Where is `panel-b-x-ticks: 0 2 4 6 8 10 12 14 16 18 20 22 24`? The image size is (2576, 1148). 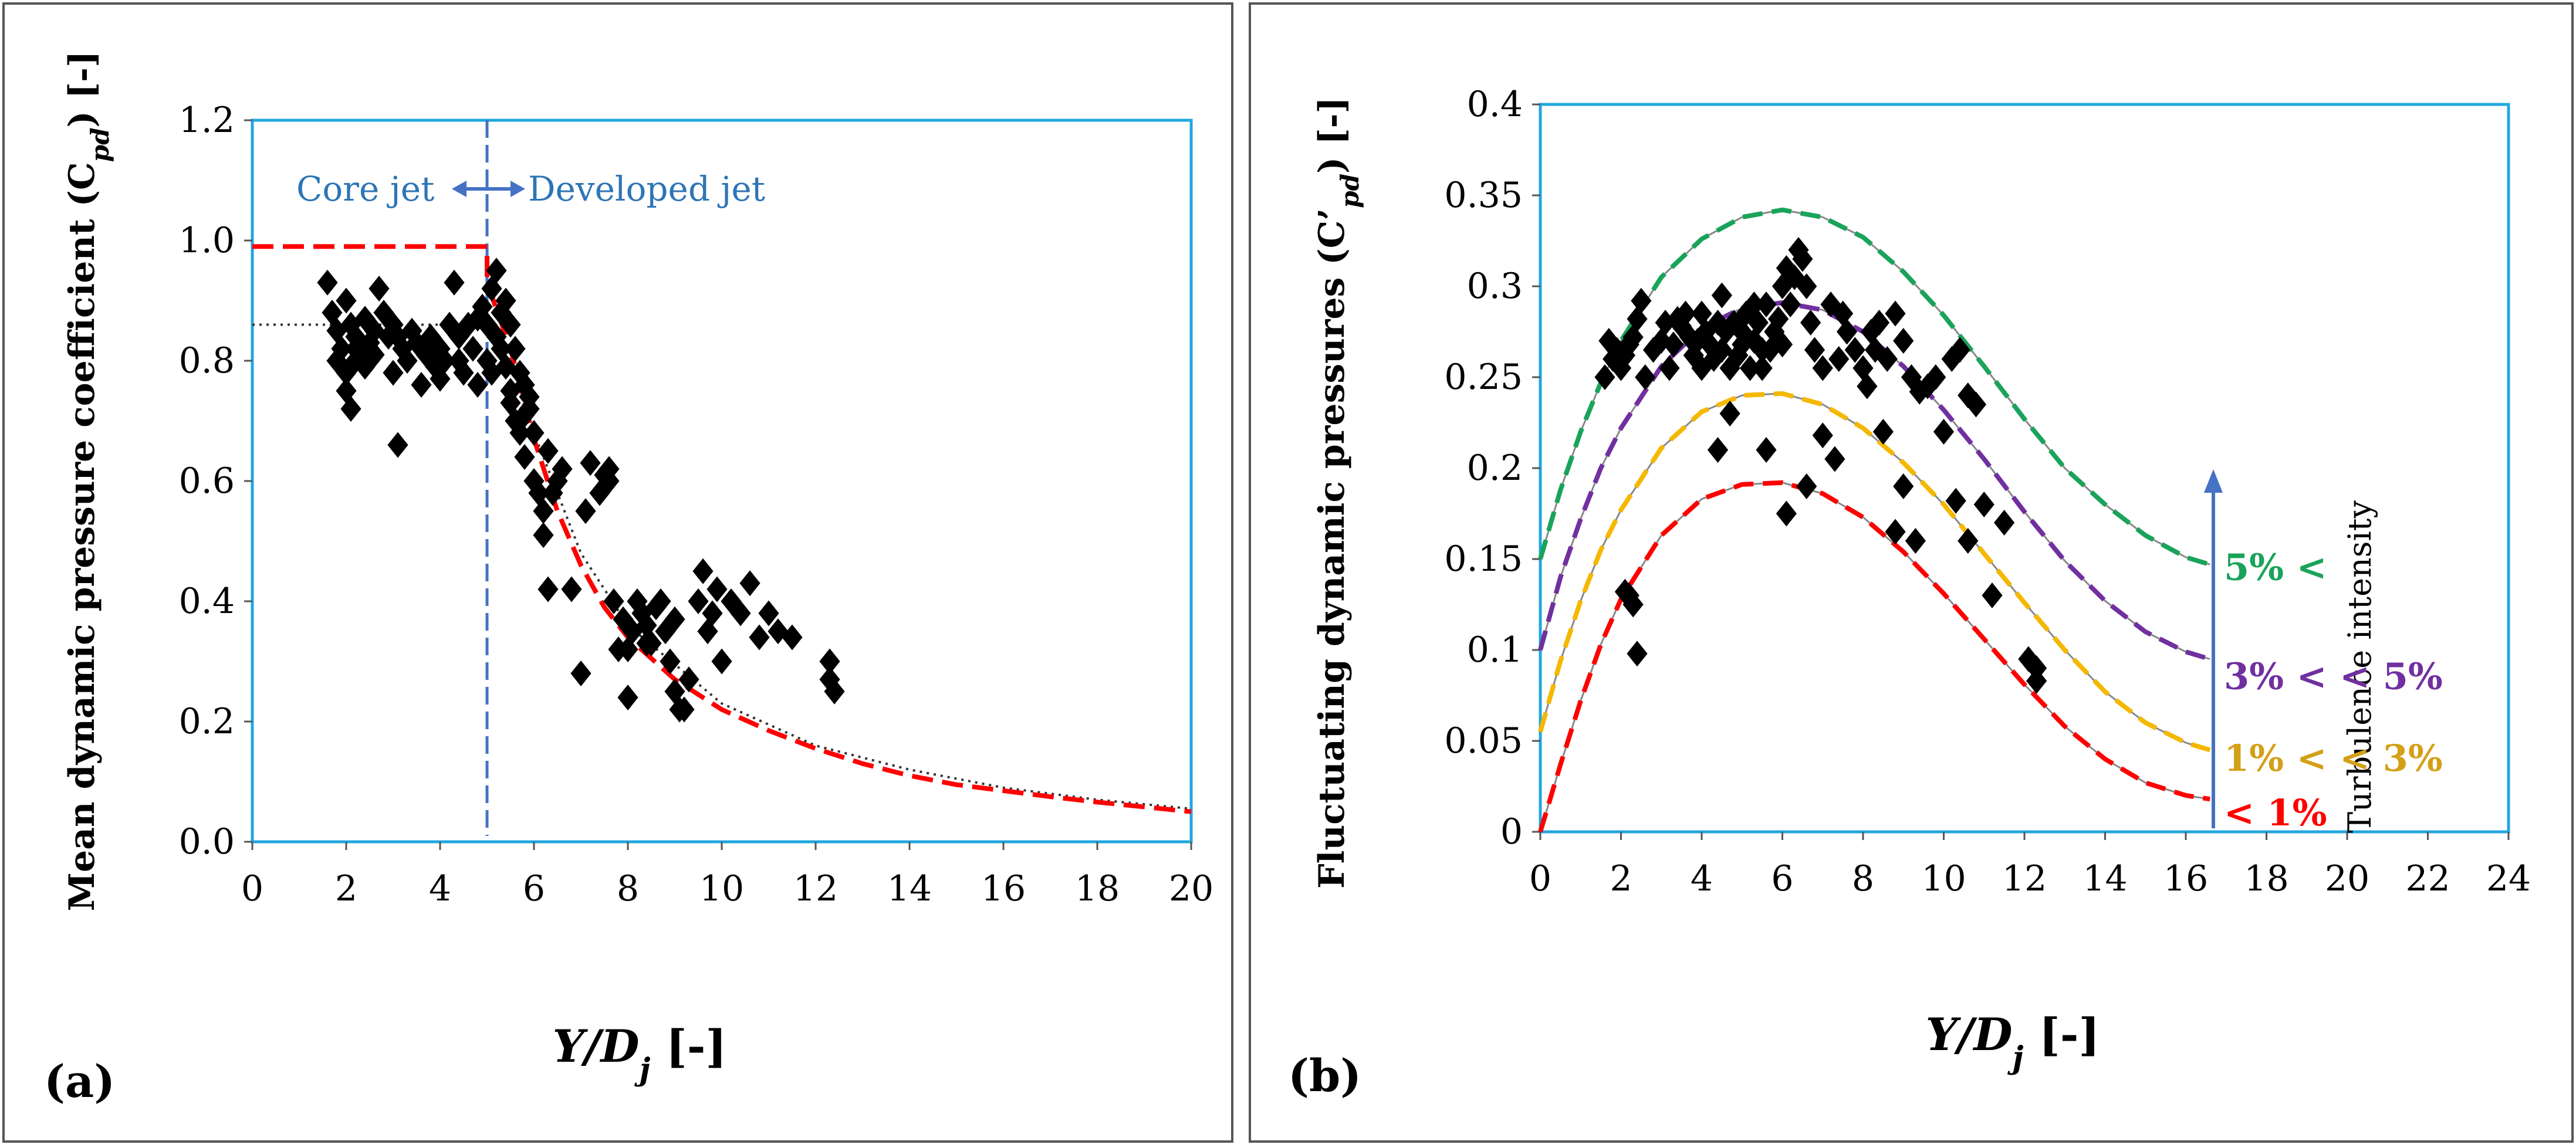 panel-b-x-ticks: 0 2 4 6 8 10 12 14 16 18 20 22 24 is located at coordinates (2030, 865).